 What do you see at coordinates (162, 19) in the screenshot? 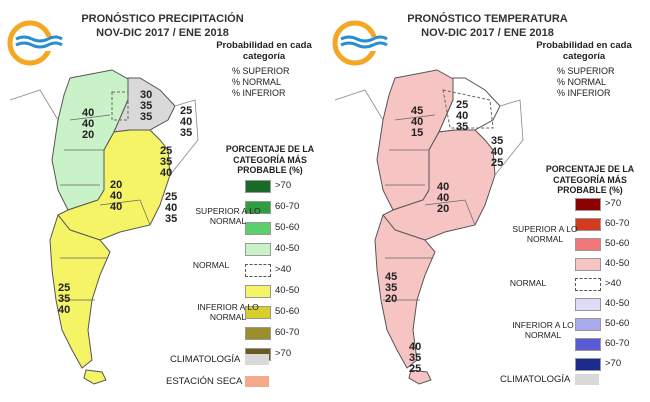
I see `precipitation-title: PRONÓSTICO PRECIPITACIÓN` at bounding box center [162, 19].